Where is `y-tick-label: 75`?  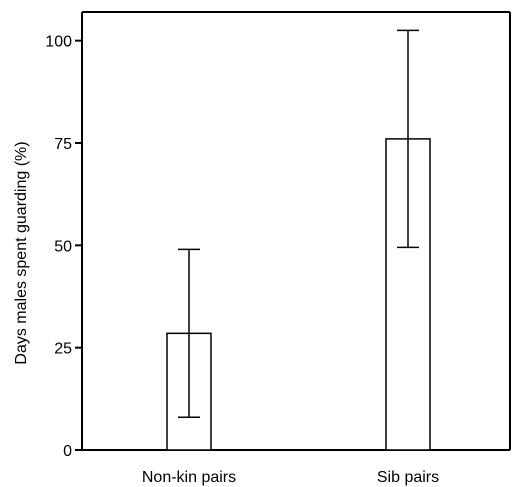 y-tick-label: 75 is located at coordinates (63, 144).